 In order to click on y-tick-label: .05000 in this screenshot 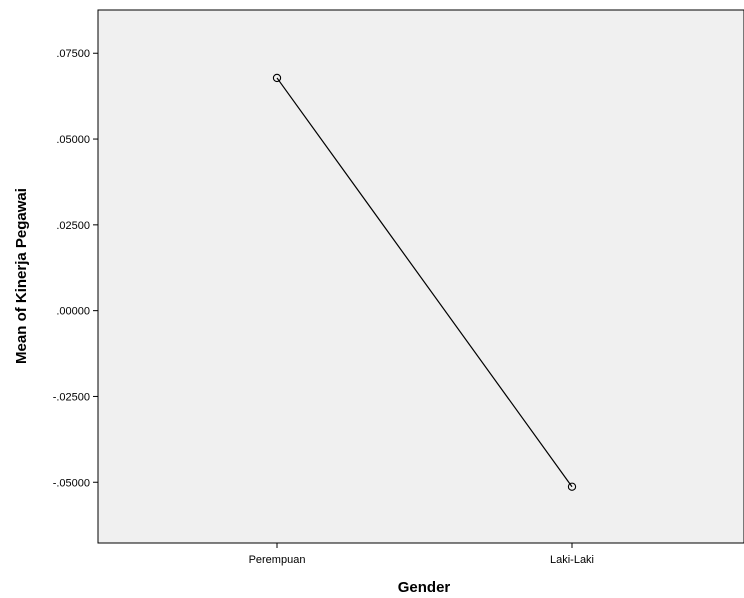, I will do `click(73, 140)`.